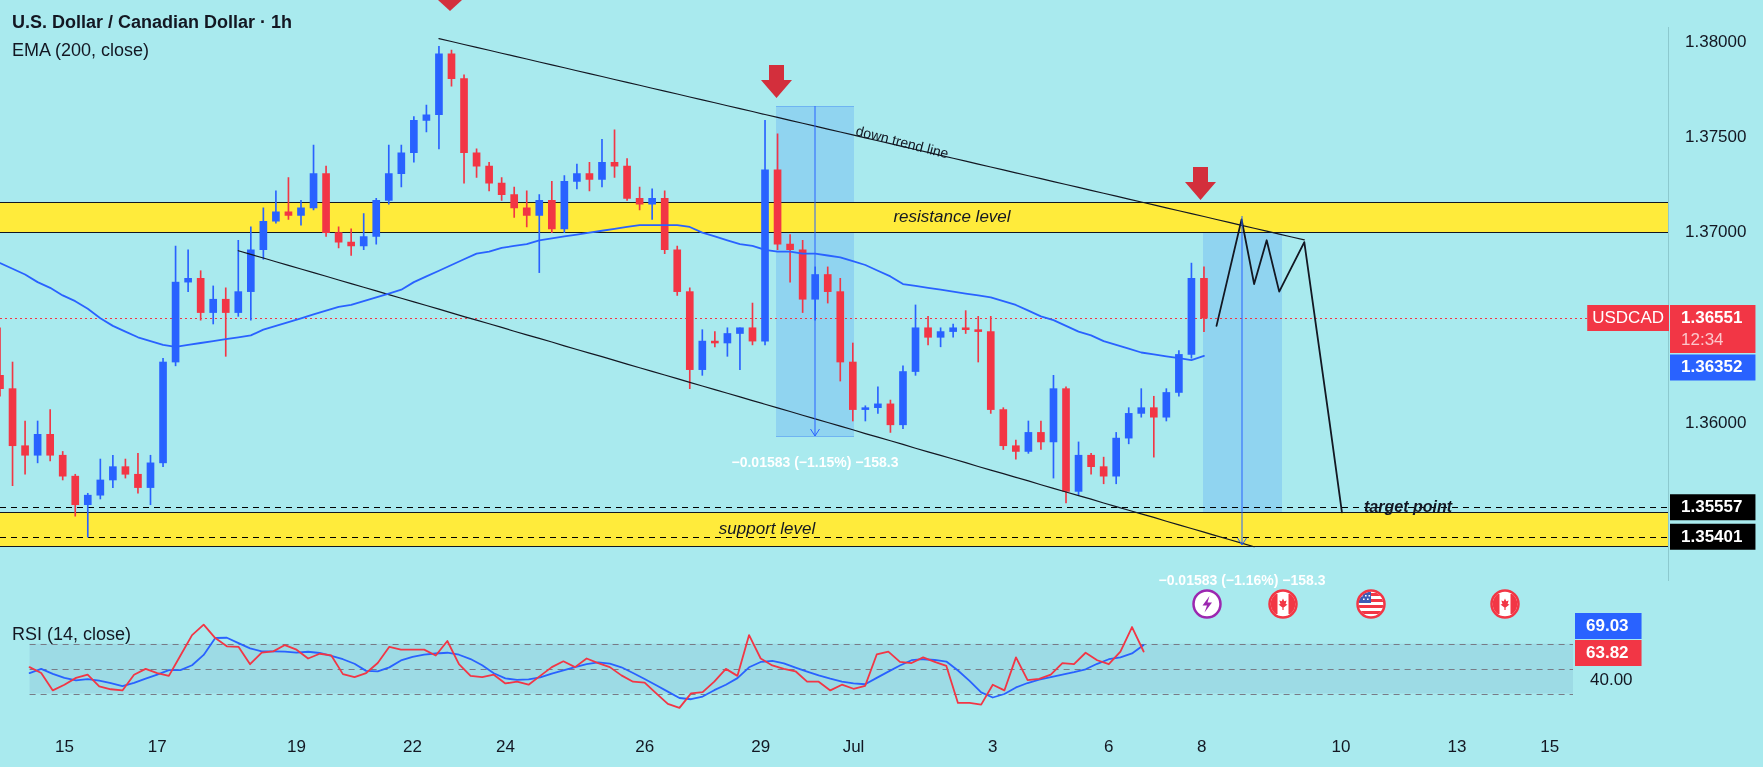 This screenshot has width=1763, height=767. What do you see at coordinates (72, 634) in the screenshot?
I see `chart-title: RSI (14, close)` at bounding box center [72, 634].